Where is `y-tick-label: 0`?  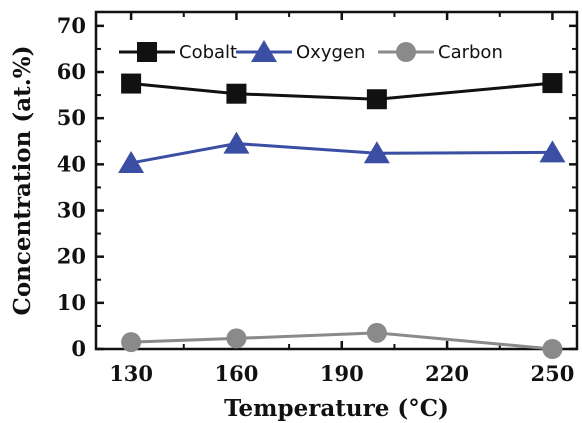 y-tick-label: 0 is located at coordinates (78, 348).